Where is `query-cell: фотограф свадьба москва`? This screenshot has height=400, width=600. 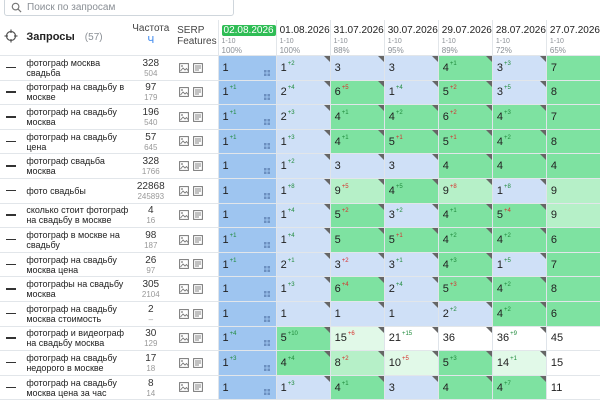
query-cell: фотограф свадьба москва is located at coordinates (76, 166).